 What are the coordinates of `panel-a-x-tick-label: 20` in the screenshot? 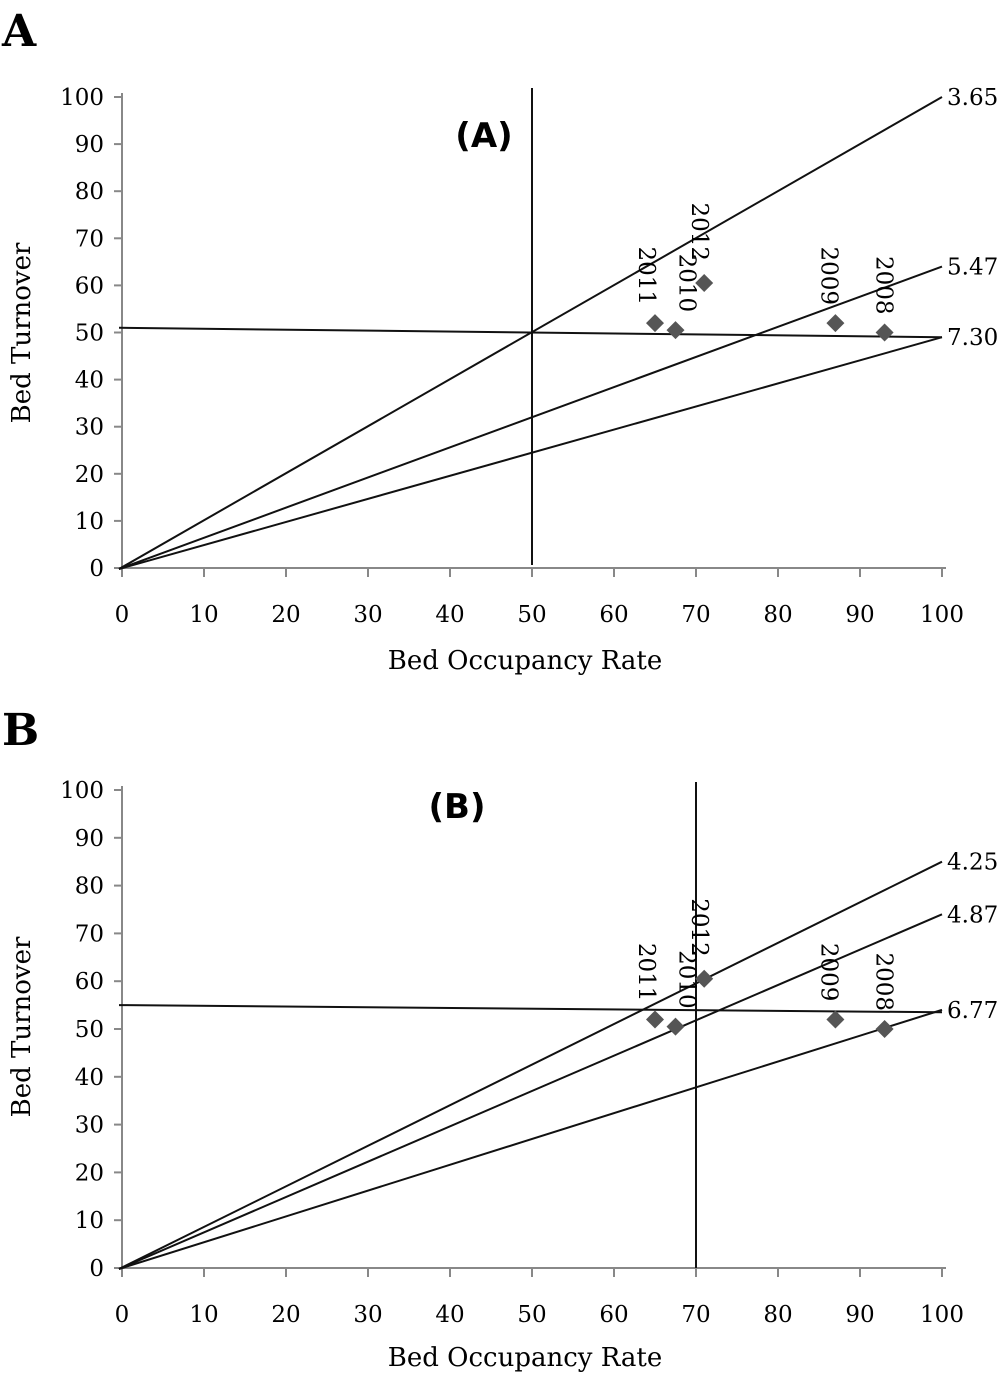 It's located at (285, 615).